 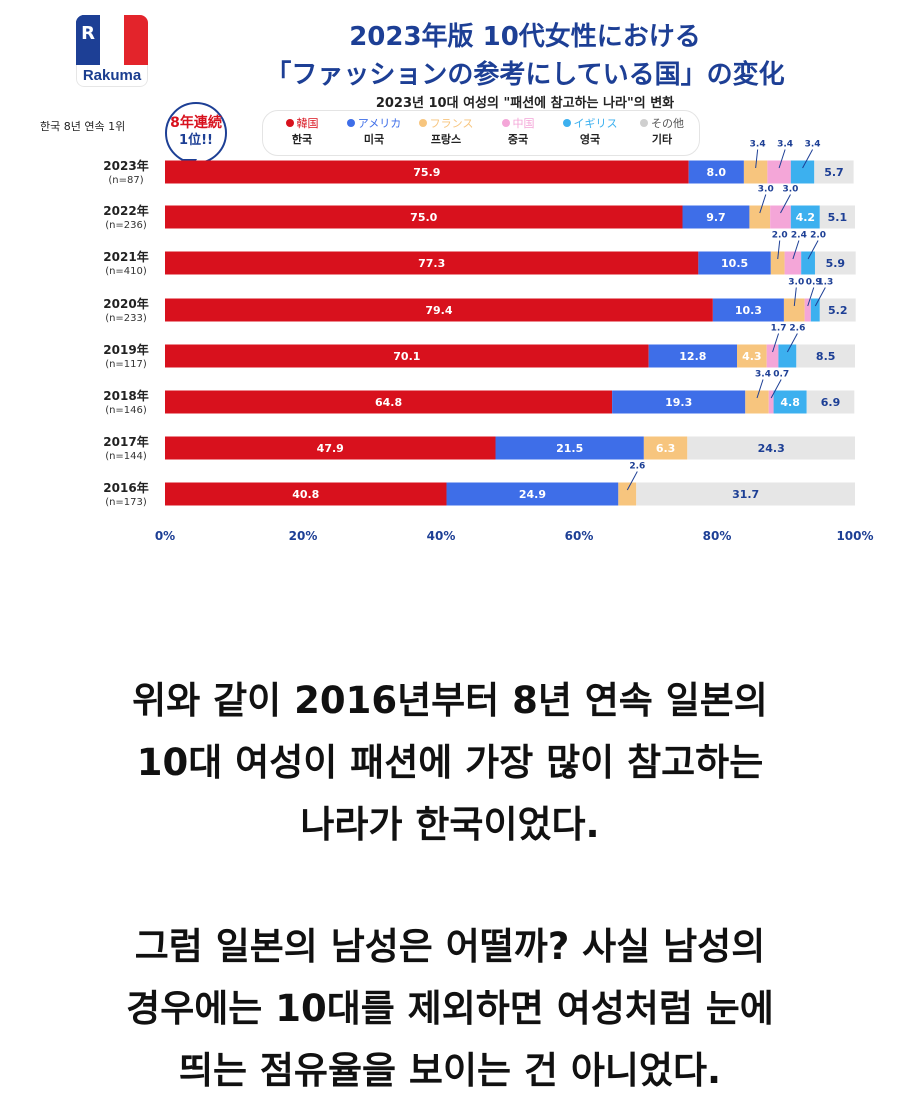 I want to click on text-line: 경우에는 10대를 제외하면 여성처럼 눈에, so click(x=450, y=1008).